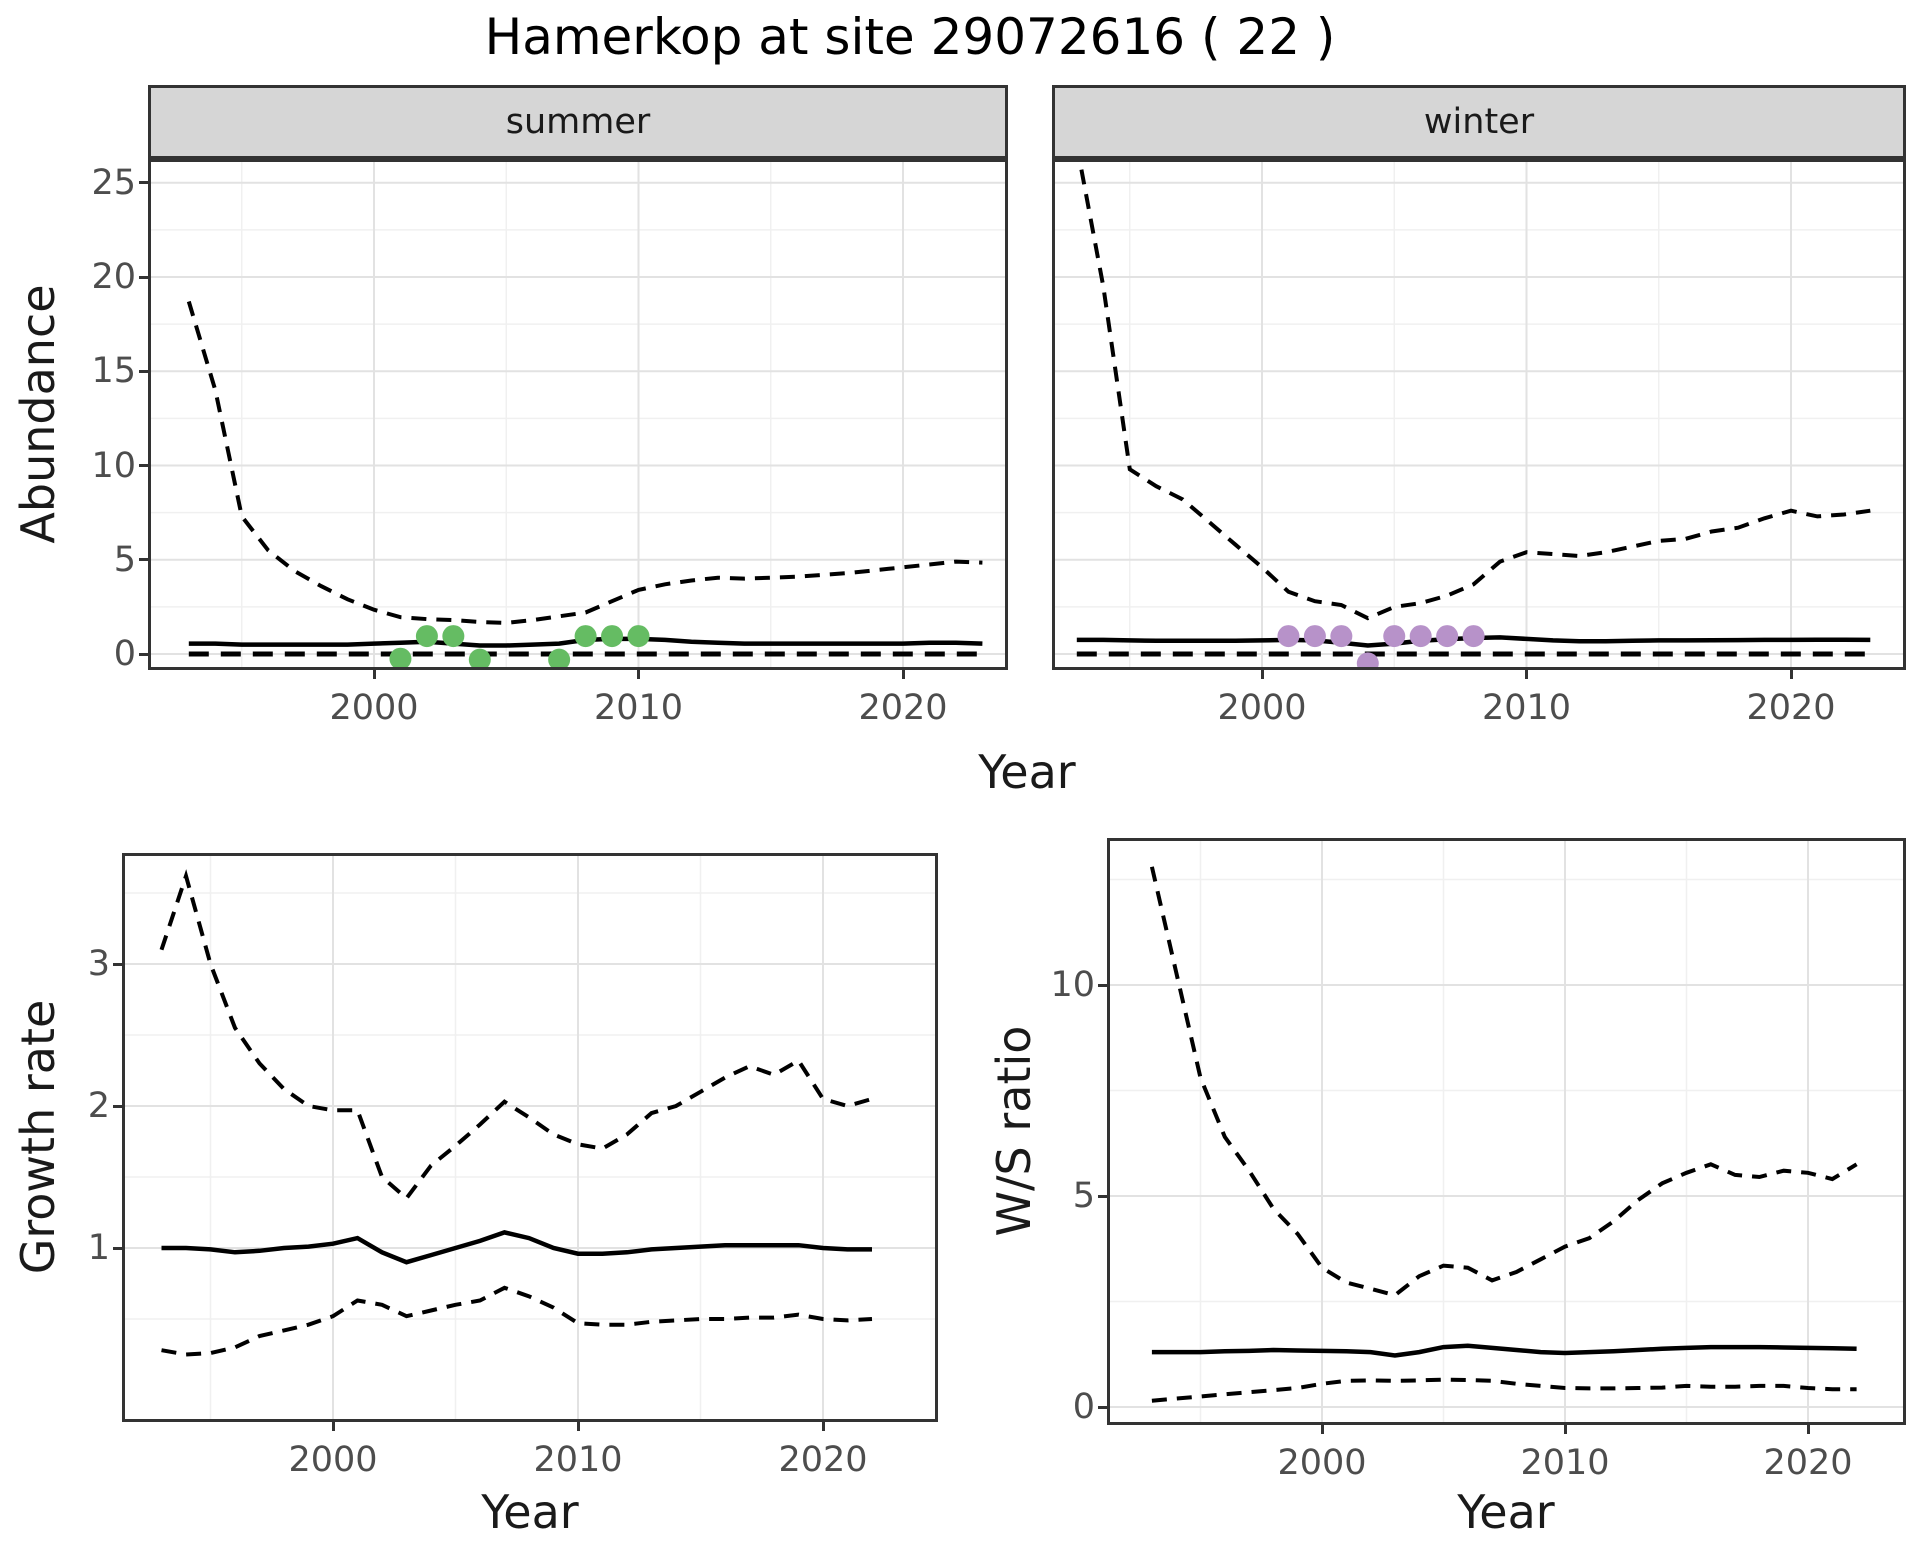 The height and width of the screenshot is (1560, 1920). I want to click on y-tick-label: 25, so click(113, 182).